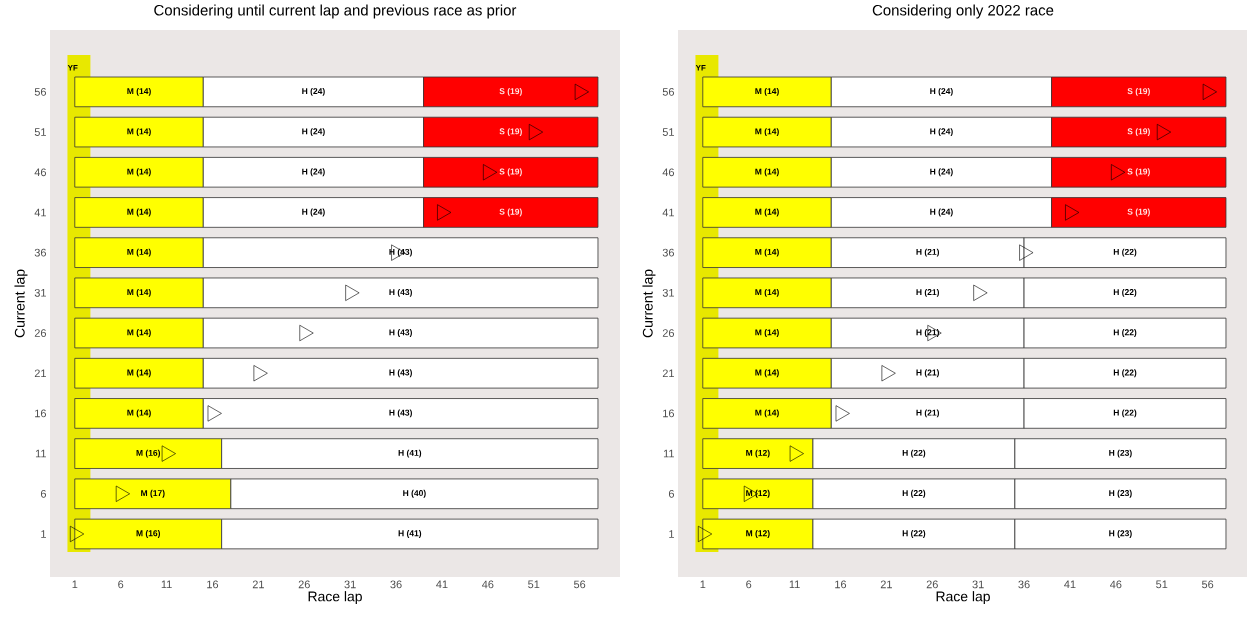  I want to click on data-label: H (40), so click(414, 493).